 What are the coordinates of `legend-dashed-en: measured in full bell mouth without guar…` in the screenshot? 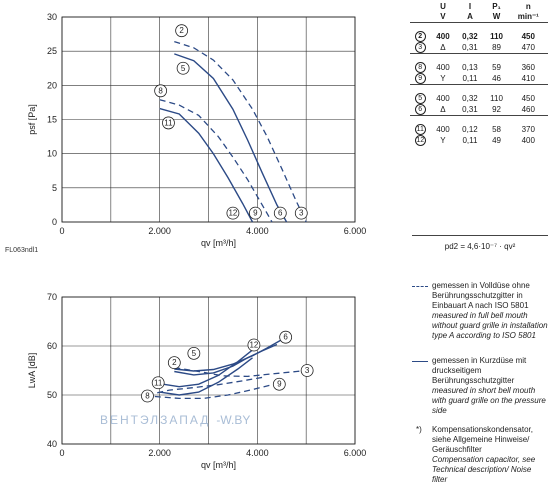 It's located at (490, 325).